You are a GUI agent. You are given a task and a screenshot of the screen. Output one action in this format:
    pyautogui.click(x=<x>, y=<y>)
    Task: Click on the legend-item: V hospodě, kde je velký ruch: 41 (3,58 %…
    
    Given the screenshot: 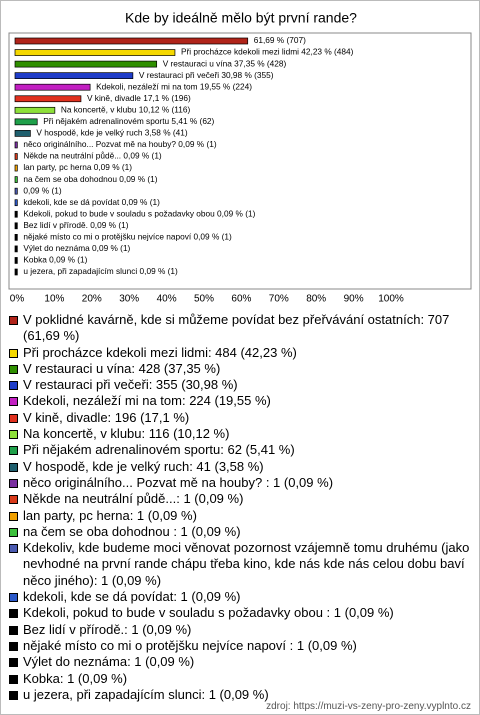 What is the action you would take?
    pyautogui.click(x=240, y=467)
    